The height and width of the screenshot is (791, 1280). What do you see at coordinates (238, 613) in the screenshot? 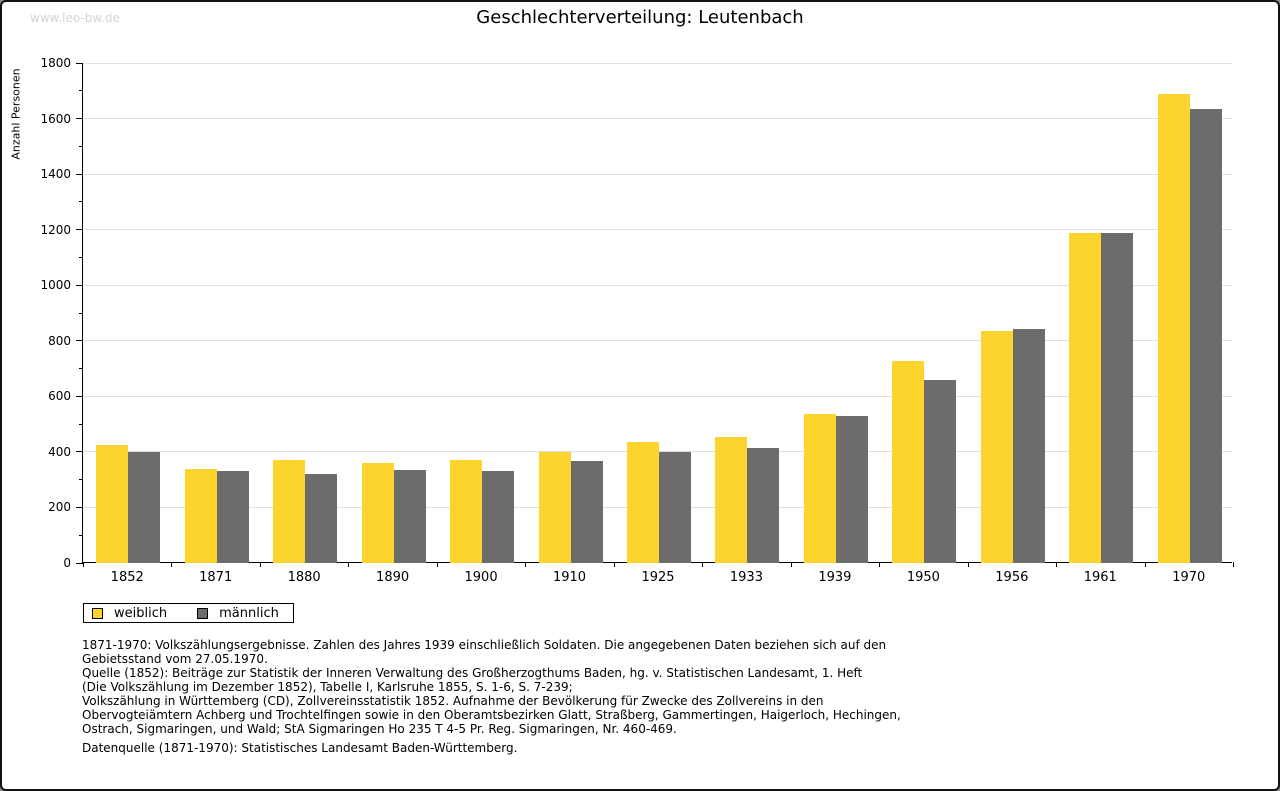
I see `legend-item-maennlich: männlich` at bounding box center [238, 613].